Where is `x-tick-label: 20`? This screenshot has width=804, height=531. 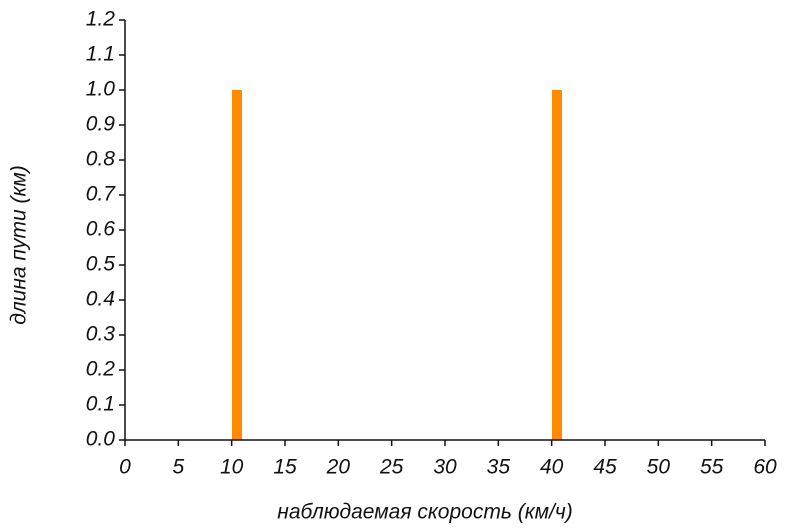 x-tick-label: 20 is located at coordinates (338, 467).